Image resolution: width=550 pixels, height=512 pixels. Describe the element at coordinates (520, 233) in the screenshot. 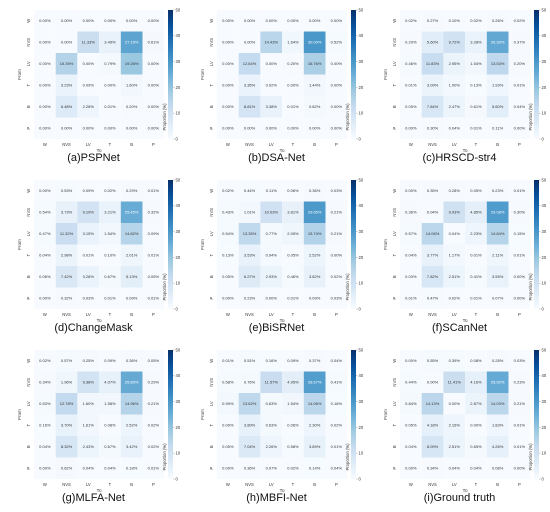

I see `cell-label: 0.15%` at that location.